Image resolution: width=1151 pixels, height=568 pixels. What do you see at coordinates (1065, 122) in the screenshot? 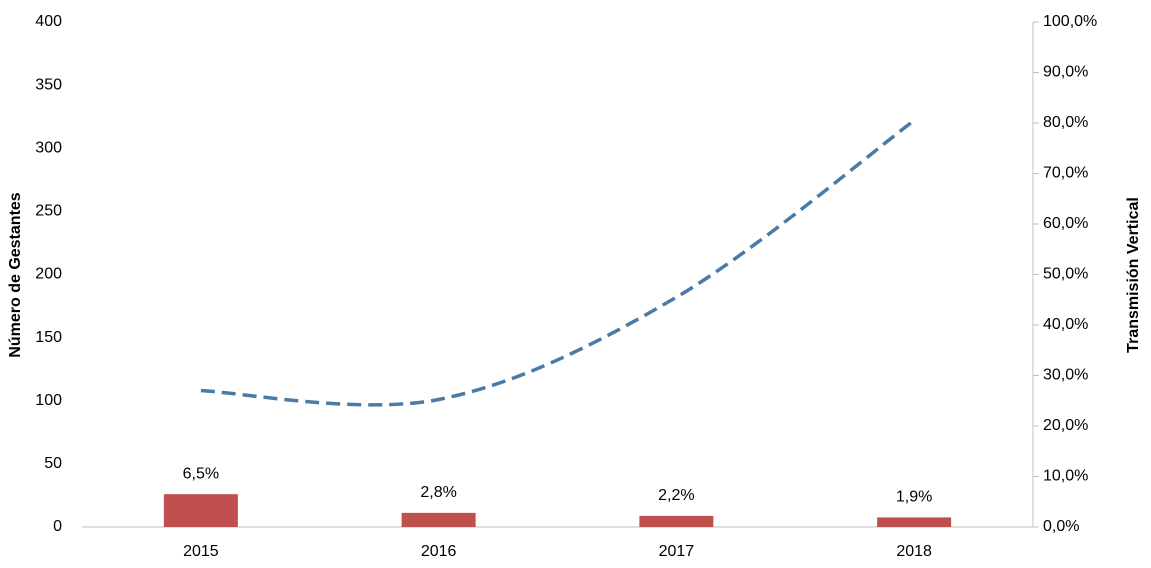
I see `y2-tick-label: 80,0%` at bounding box center [1065, 122].